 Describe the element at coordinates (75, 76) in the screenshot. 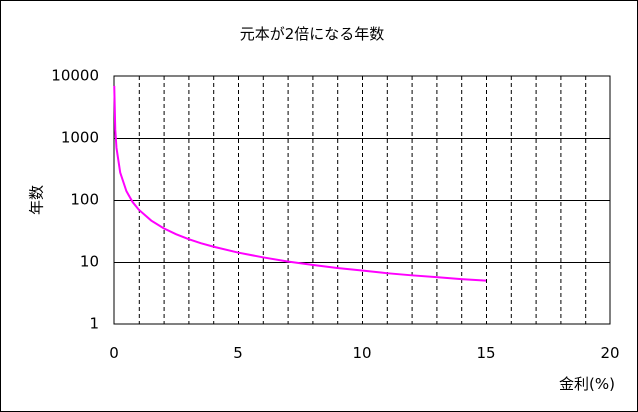

I see `y-tick-label: 10000` at that location.